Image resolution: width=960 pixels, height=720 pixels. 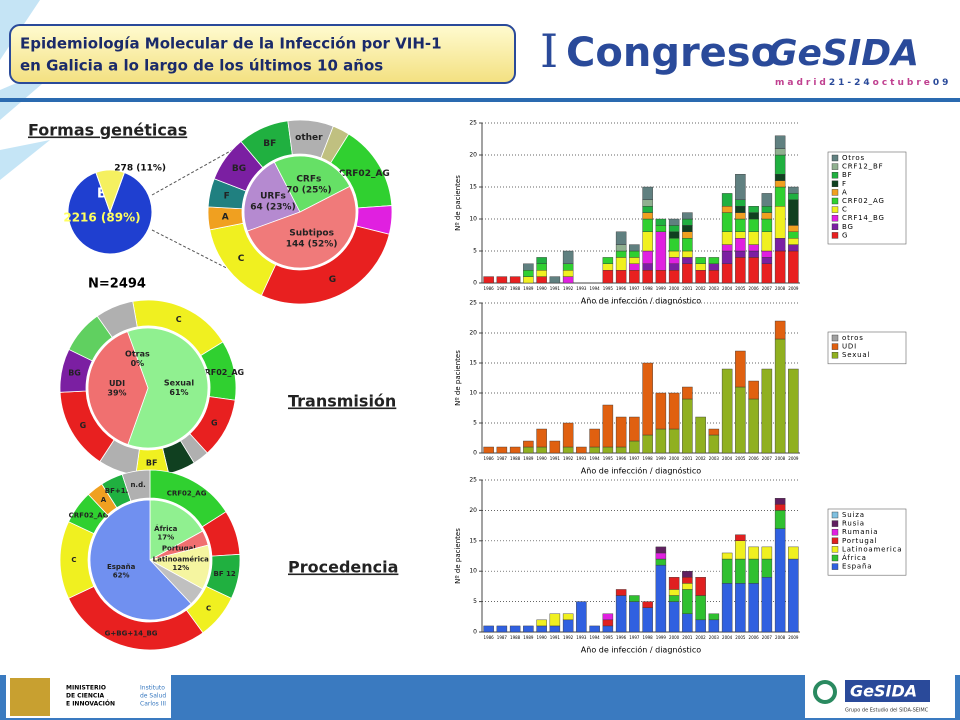 What do you see at coordinates (179, 549) in the screenshot?
I see `slice-label: Portugal` at bounding box center [179, 549].